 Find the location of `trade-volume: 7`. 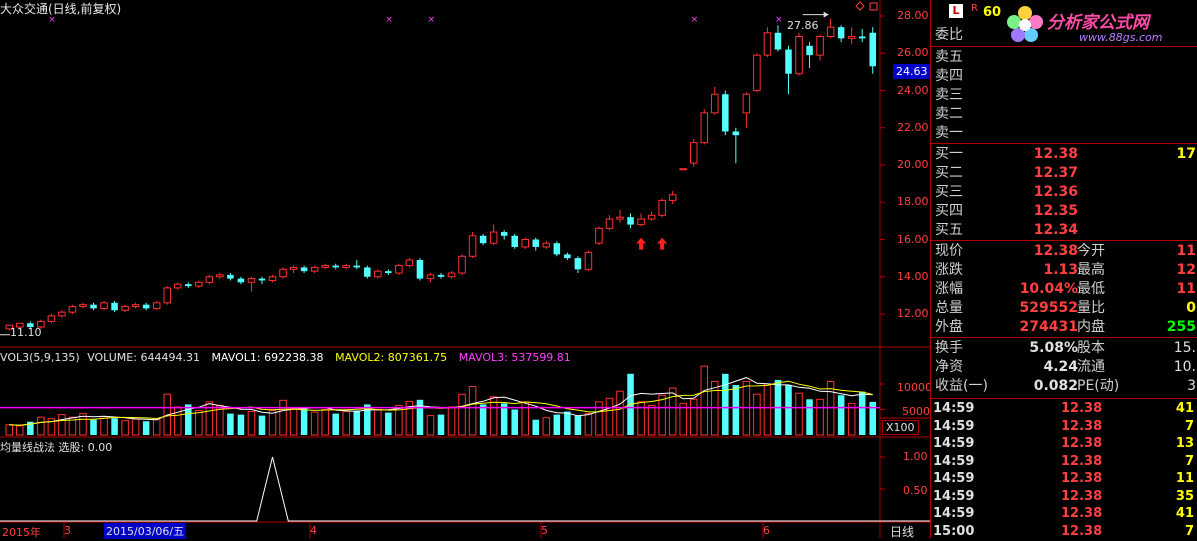

trade-volume: 7 is located at coordinates (1189, 426).